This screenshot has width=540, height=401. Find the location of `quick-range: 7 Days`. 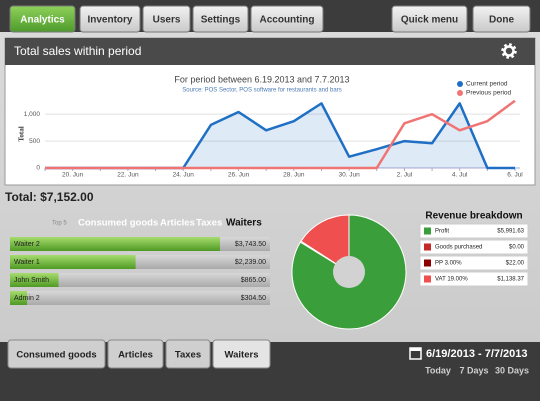

quick-range: 7 Days is located at coordinates (473, 370).